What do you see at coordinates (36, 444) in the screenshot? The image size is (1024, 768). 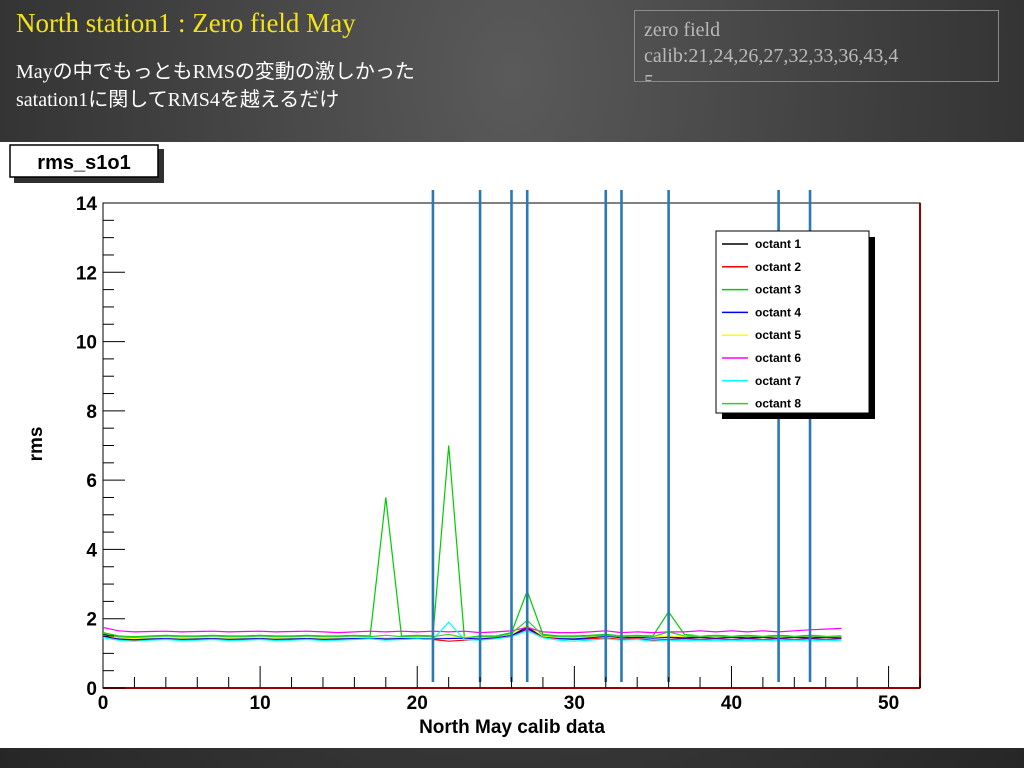 I see `y-axis-label: rms` at bounding box center [36, 444].